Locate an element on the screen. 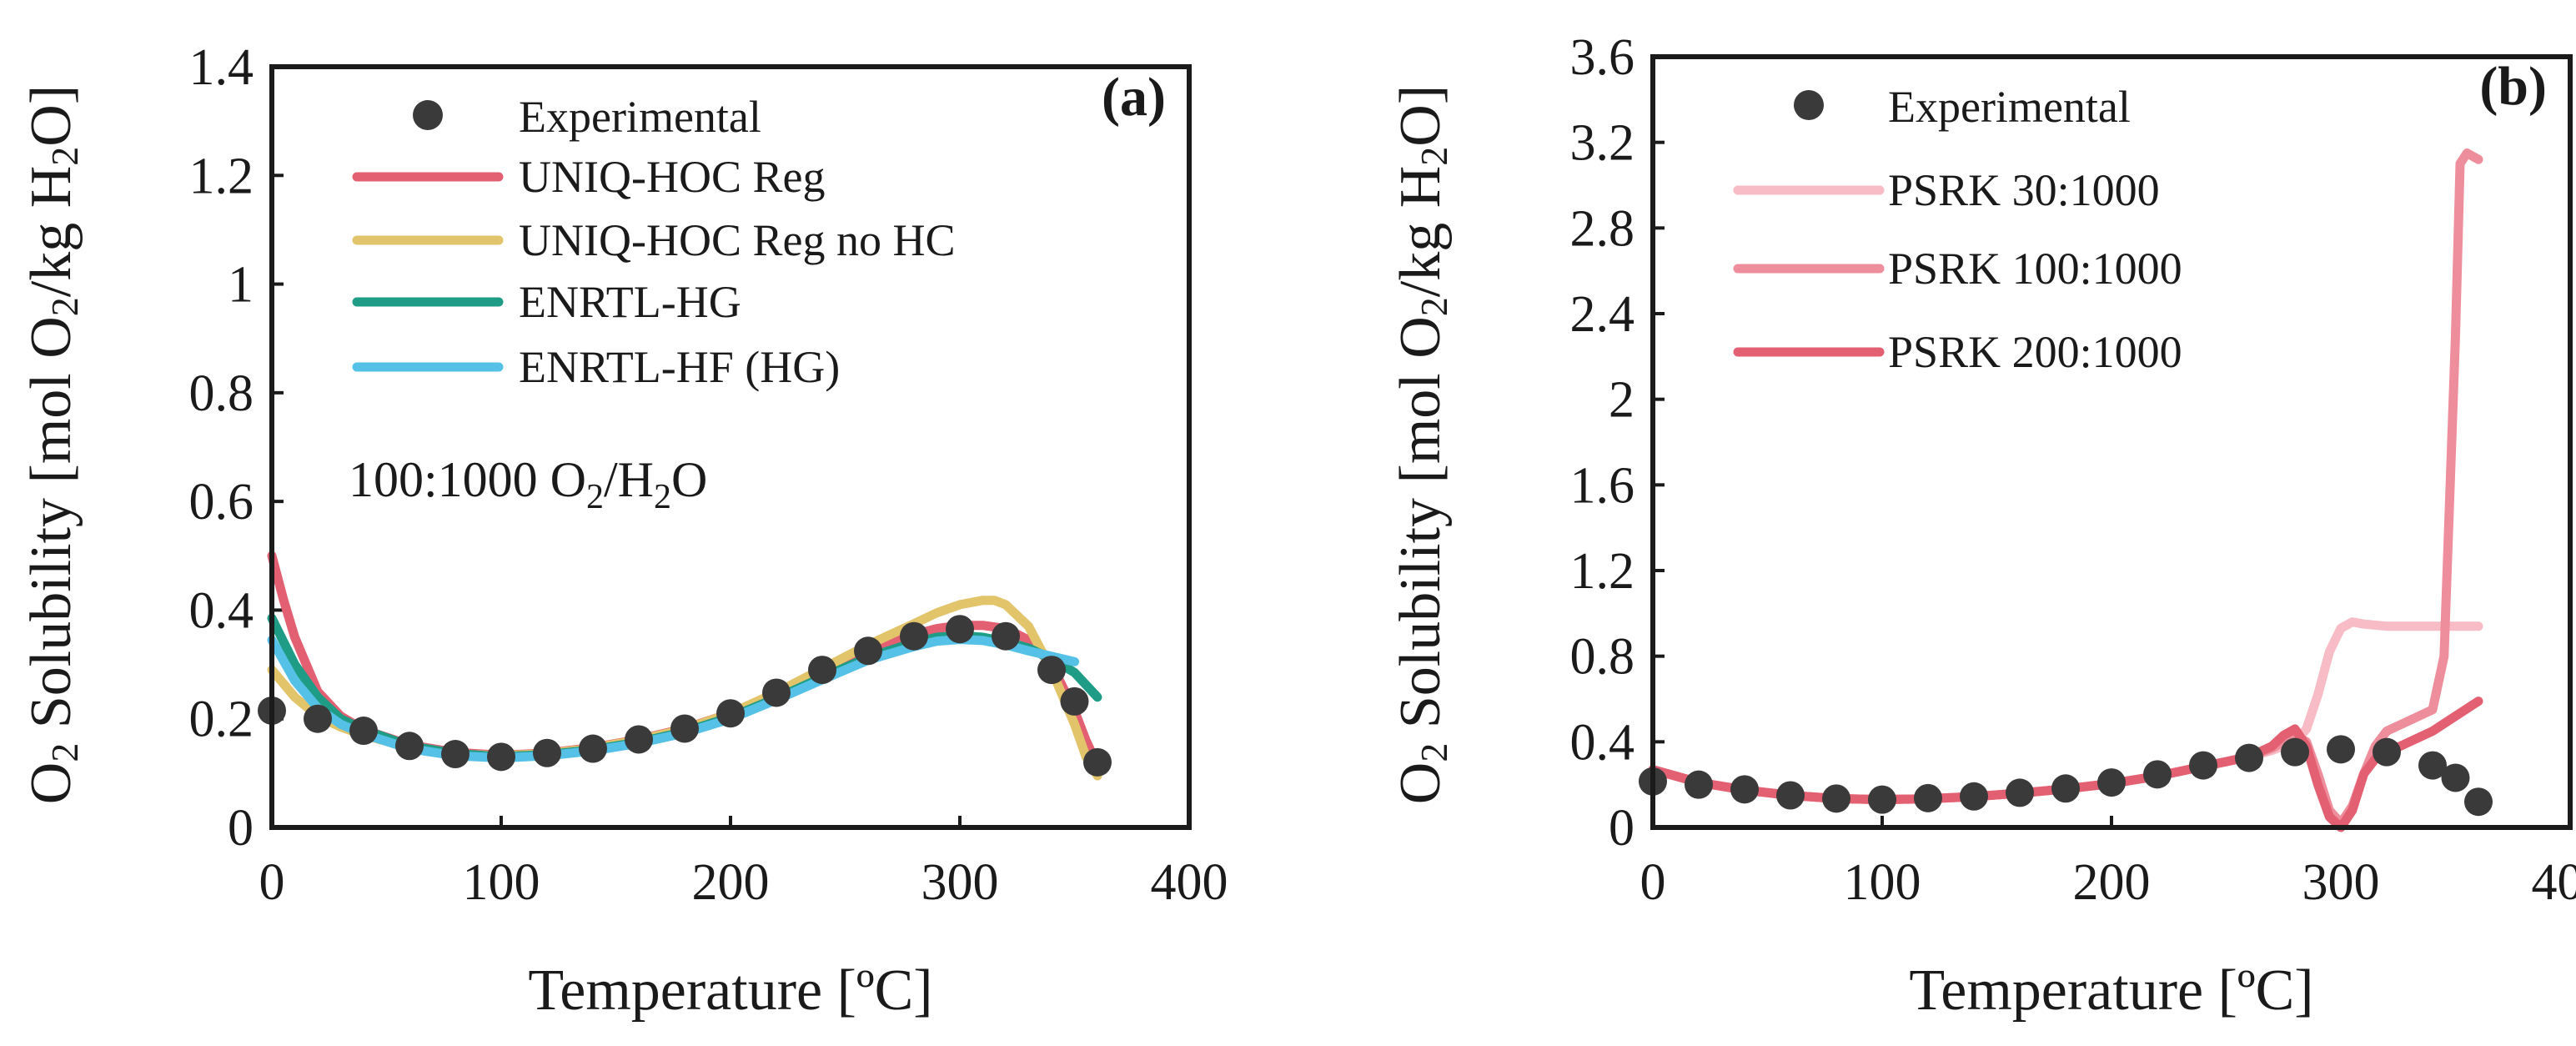  panel-b-legend-marker-experimental is located at coordinates (1809, 105).